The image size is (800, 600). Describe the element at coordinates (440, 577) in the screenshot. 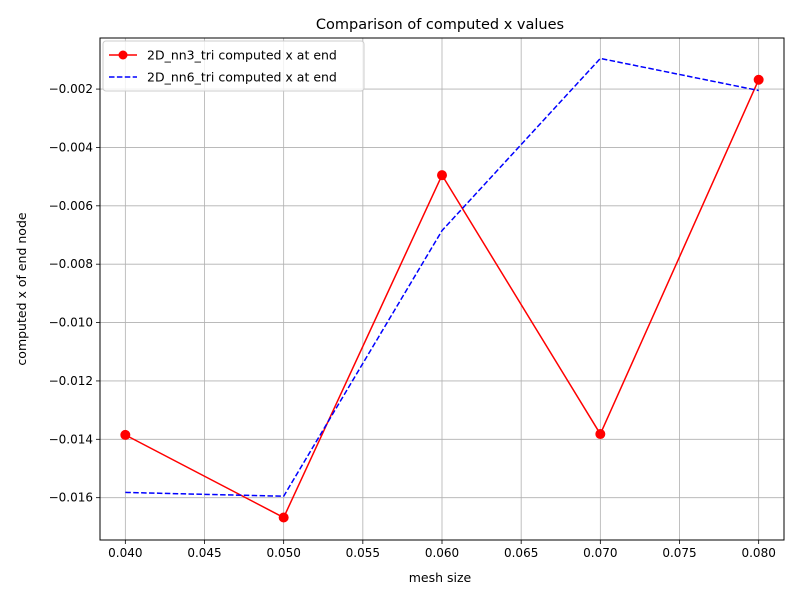

I see `x-axis-label: mesh size` at that location.